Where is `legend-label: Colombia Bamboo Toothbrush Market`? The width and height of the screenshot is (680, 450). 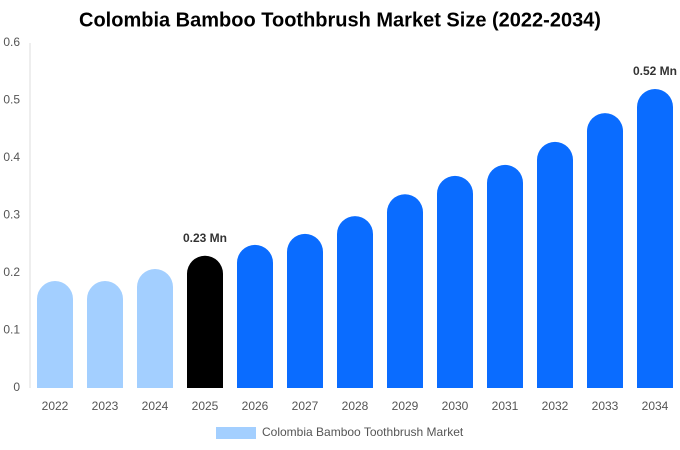
legend-label: Colombia Bamboo Toothbrush Market is located at coordinates (363, 432).